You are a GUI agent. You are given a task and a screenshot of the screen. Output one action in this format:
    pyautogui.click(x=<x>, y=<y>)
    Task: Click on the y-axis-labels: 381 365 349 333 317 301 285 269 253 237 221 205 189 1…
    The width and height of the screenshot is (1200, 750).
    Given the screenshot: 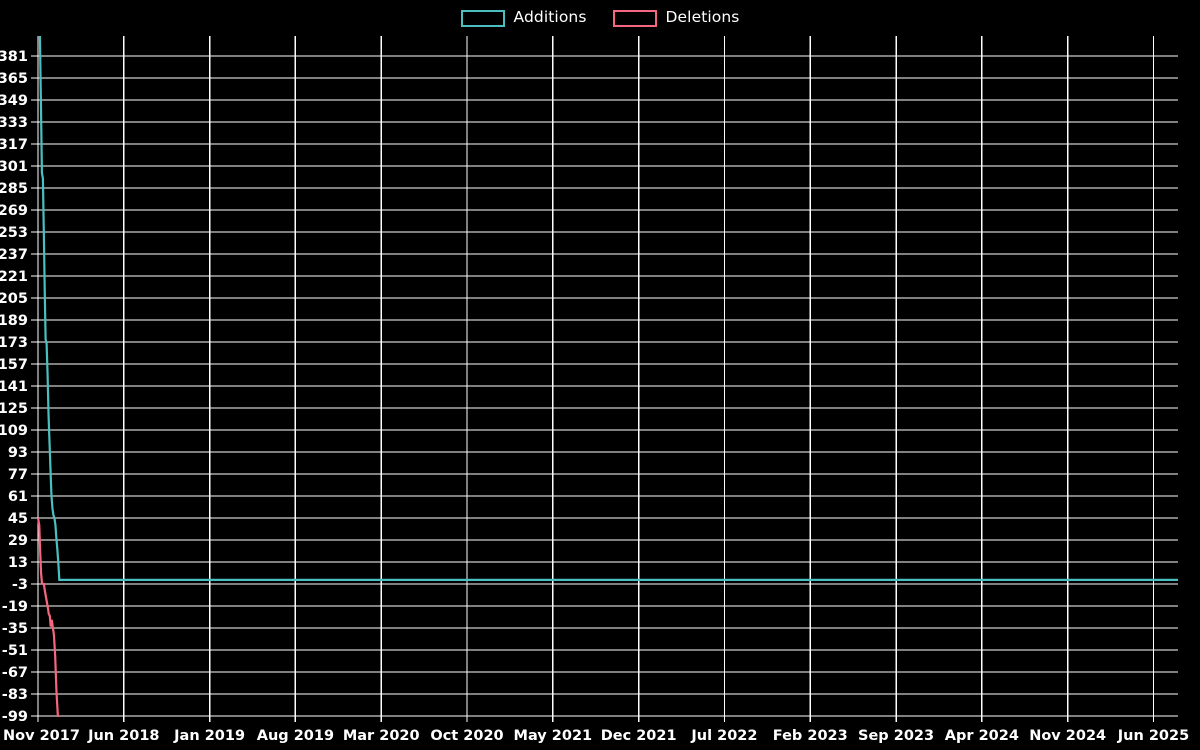 What is the action you would take?
    pyautogui.click(x=14, y=387)
    